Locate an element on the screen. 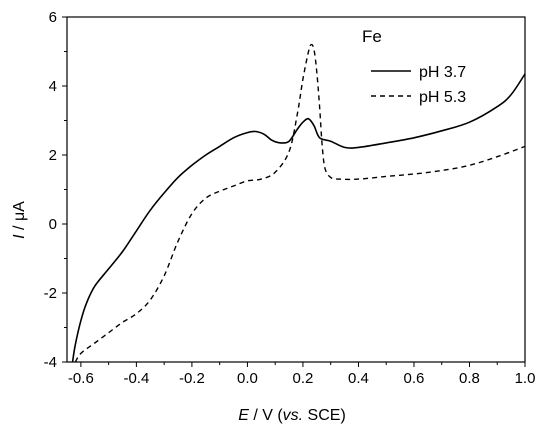 The height and width of the screenshot is (435, 550). x-axis-label: E / V (vs. SCE) is located at coordinates (292, 415).